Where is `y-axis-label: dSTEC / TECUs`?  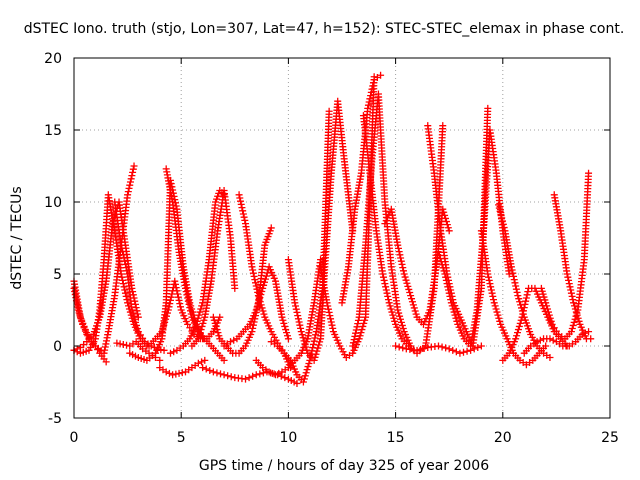 y-axis-label: dSTEC / TECUs is located at coordinates (17, 237).